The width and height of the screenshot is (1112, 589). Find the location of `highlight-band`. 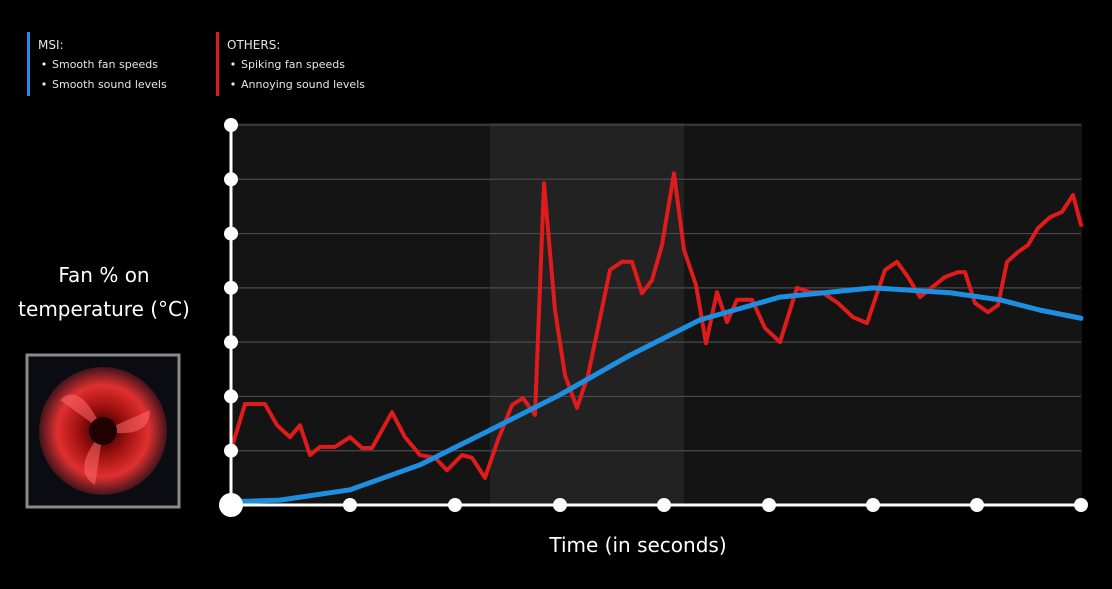

highlight-band is located at coordinates (587, 314).